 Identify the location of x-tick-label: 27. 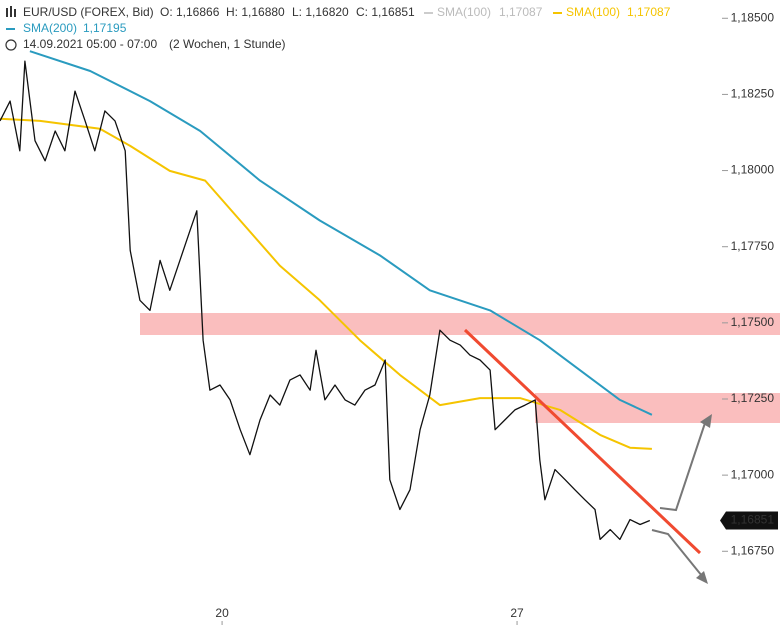
(517, 613).